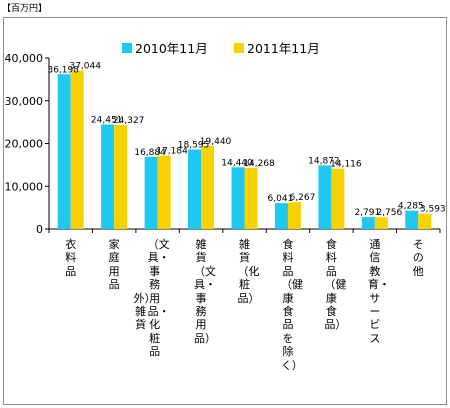  I want to click on legend-item-2010: 2010年11月, so click(165, 47).